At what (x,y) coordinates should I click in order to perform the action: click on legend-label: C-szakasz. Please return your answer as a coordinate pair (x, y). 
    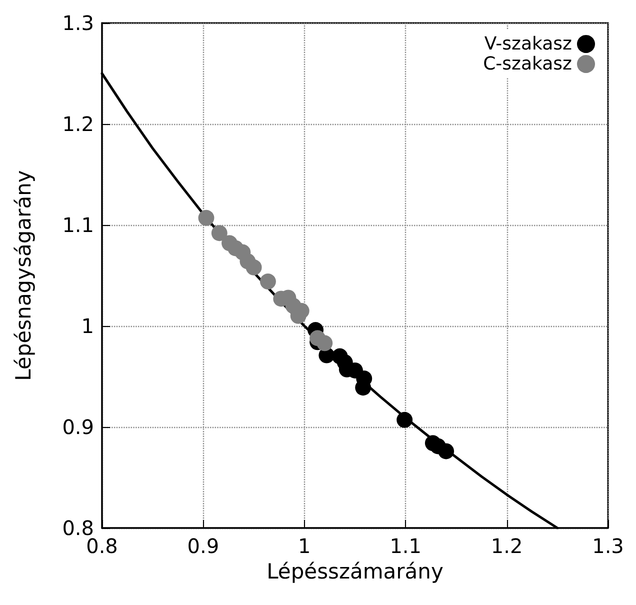
    Looking at the image, I should click on (527, 64).